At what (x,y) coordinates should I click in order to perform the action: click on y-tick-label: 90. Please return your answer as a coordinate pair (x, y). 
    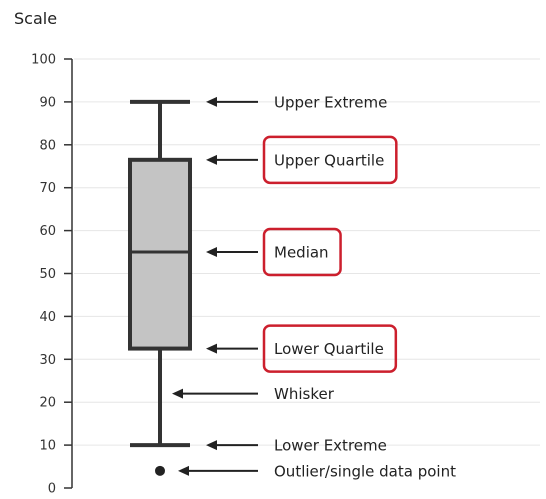
    Looking at the image, I should click on (47, 102).